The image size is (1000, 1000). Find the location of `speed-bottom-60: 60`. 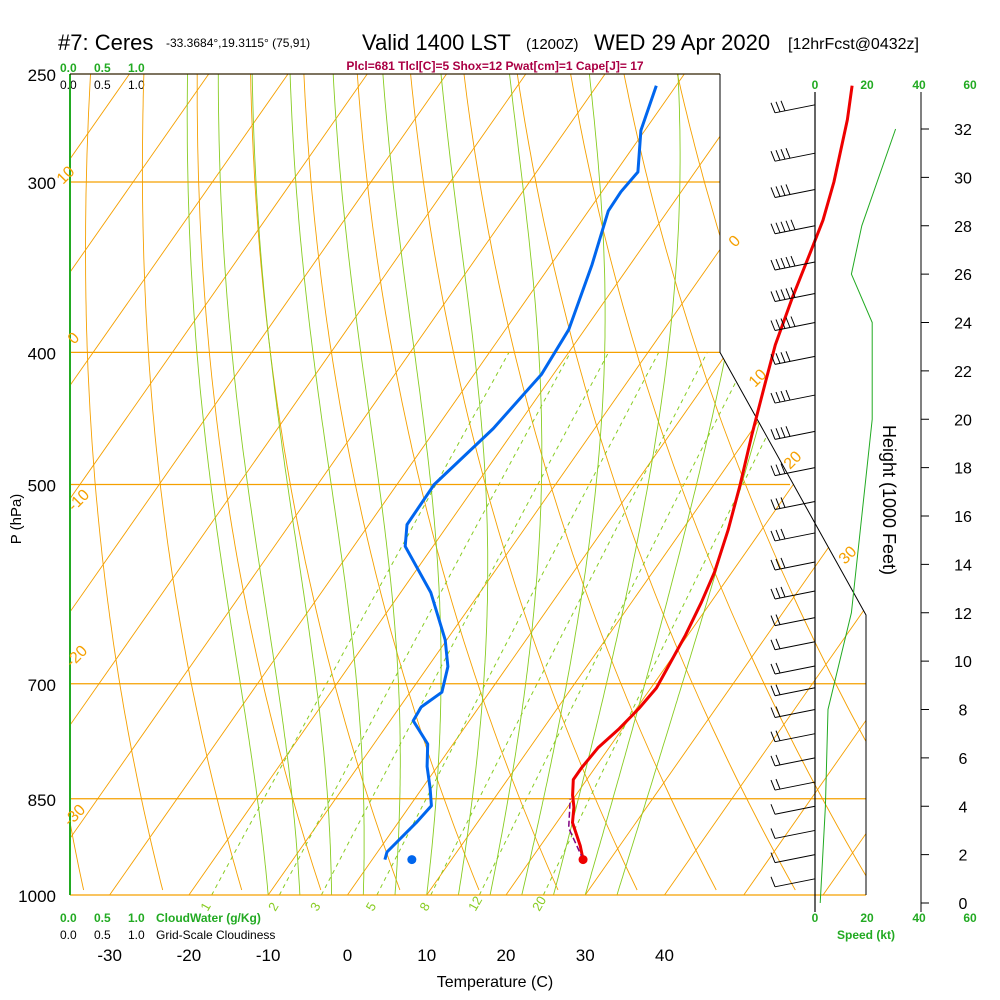

speed-bottom-60: 60 is located at coordinates (970, 918).